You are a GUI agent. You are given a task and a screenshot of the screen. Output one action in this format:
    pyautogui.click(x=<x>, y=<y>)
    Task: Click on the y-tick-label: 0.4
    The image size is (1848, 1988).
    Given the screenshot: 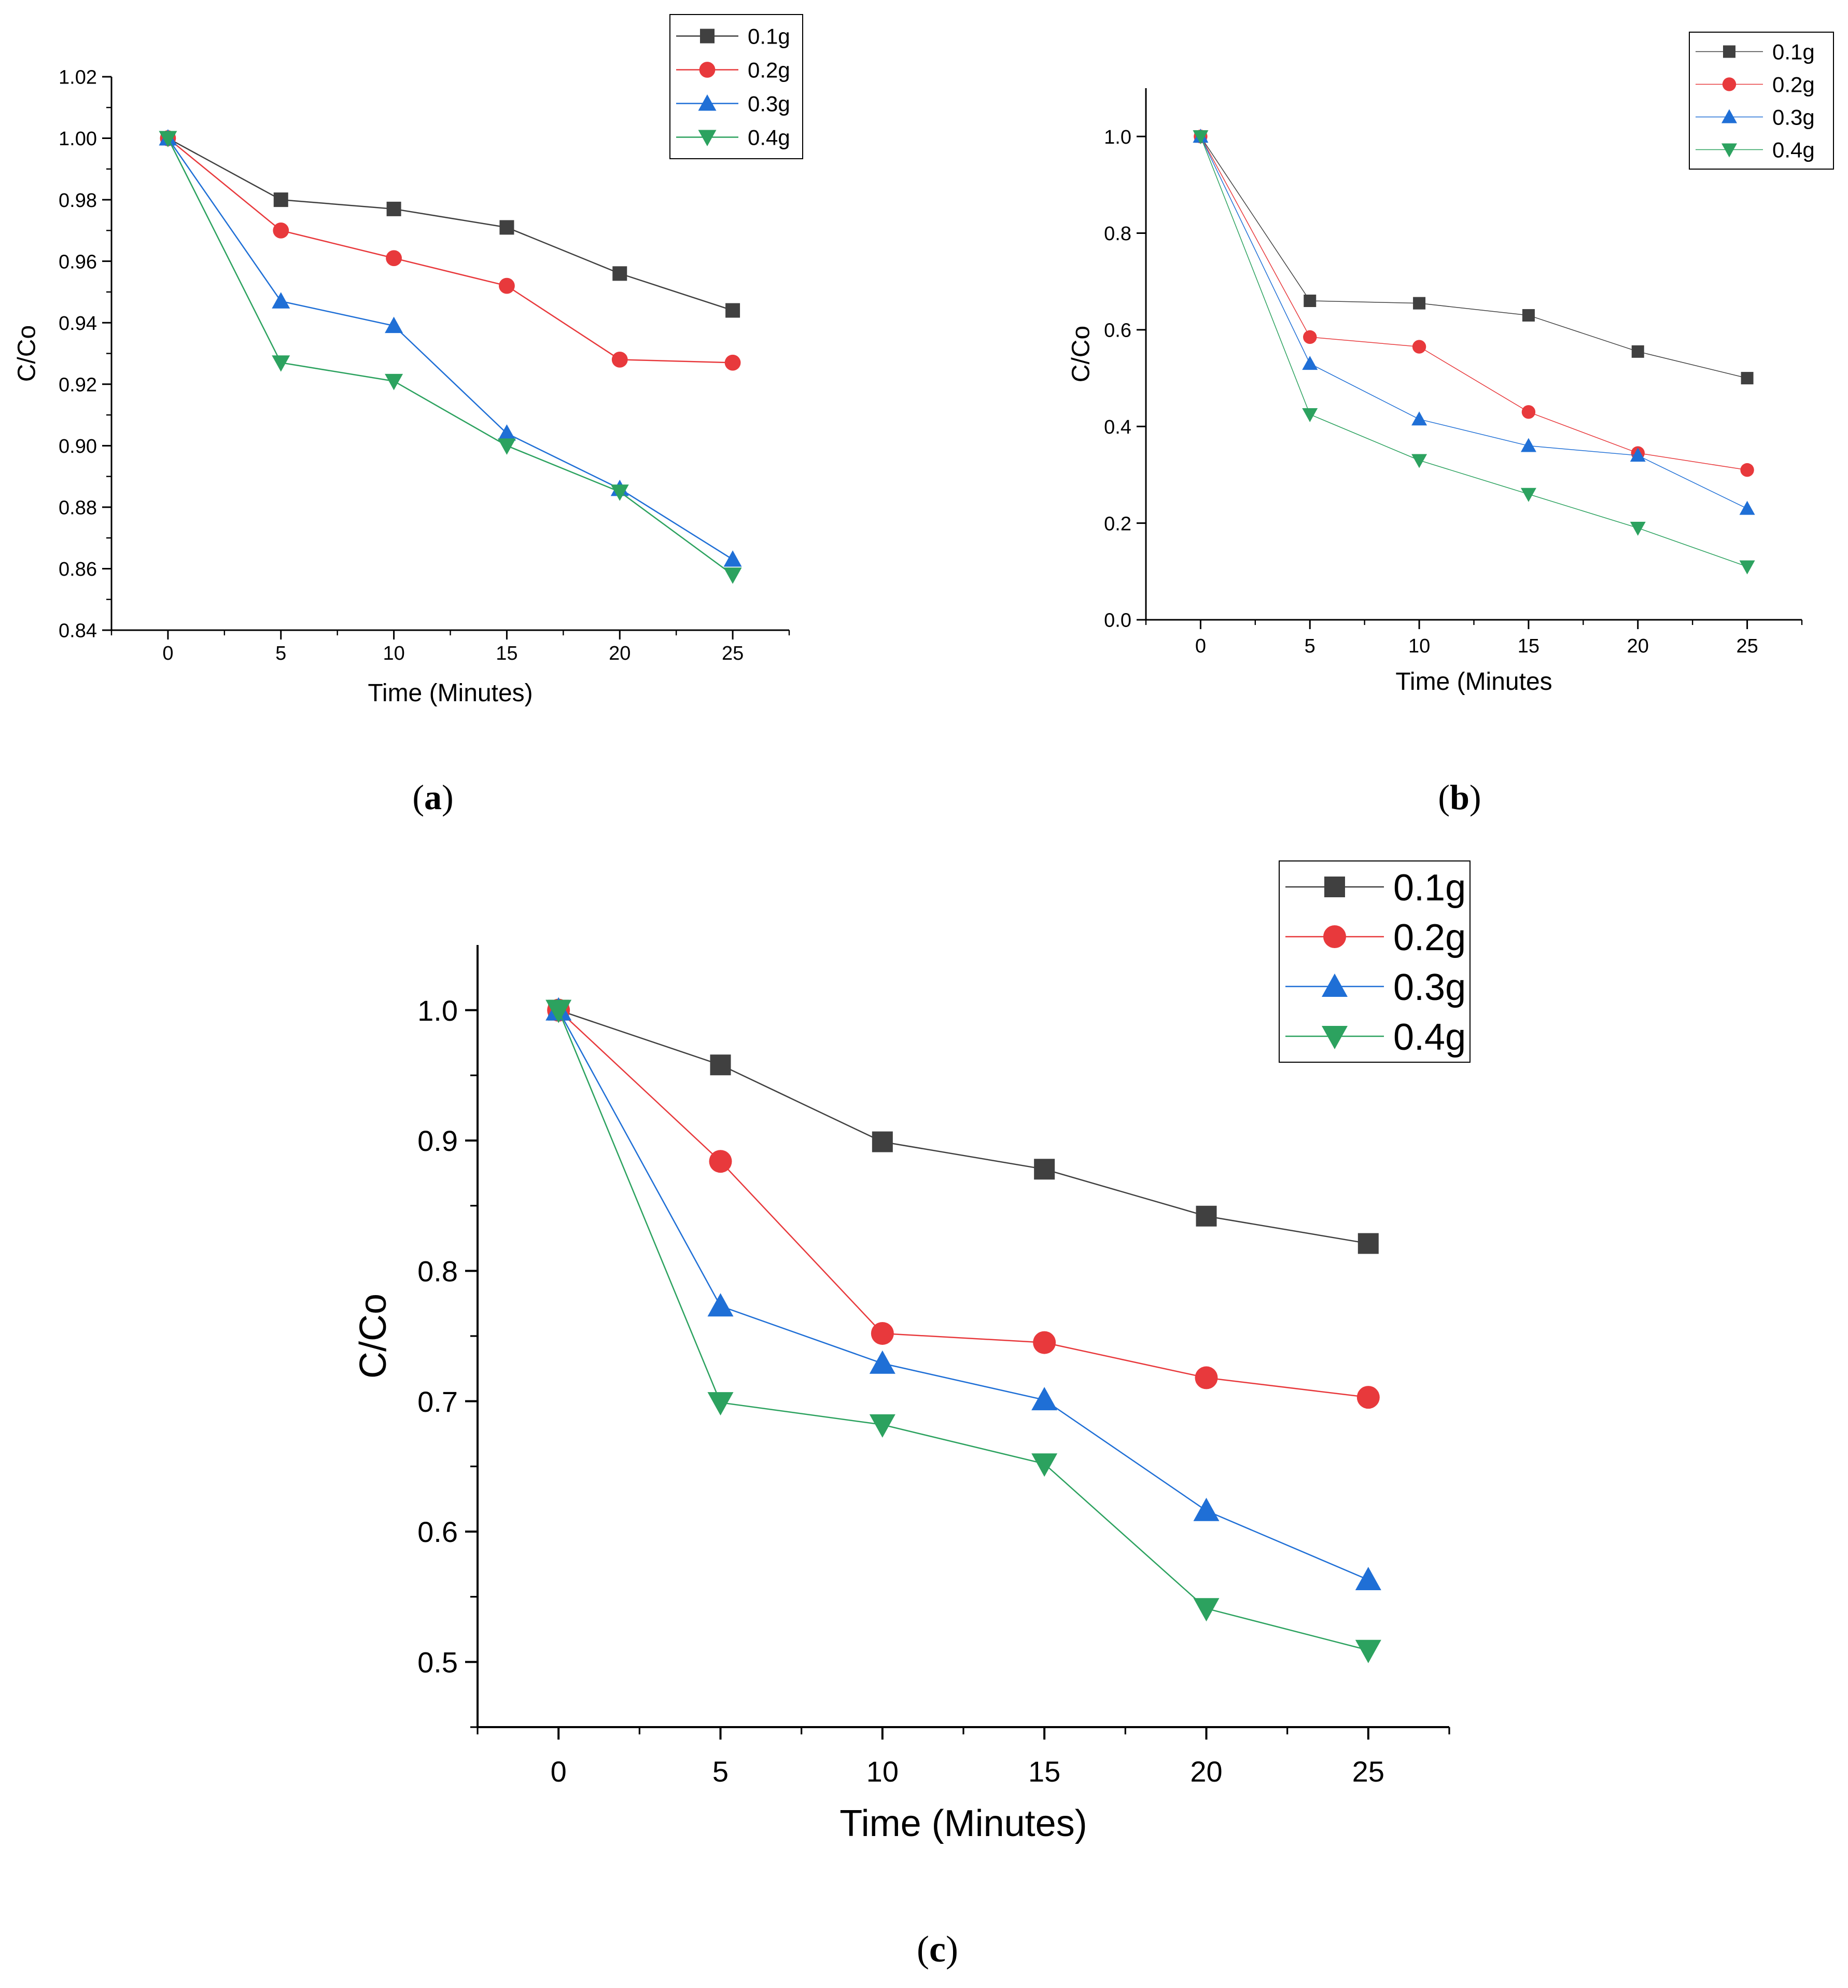 What is the action you would take?
    pyautogui.click(x=1117, y=427)
    